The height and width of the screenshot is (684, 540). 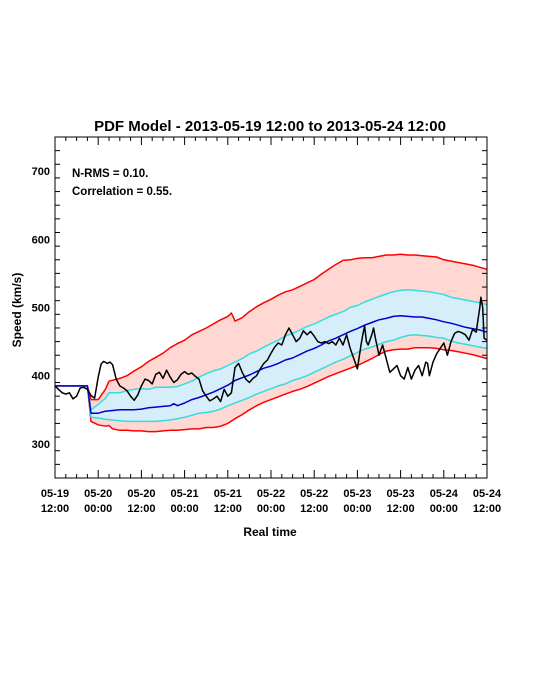 What do you see at coordinates (270, 532) in the screenshot?
I see `x-axis-label: Real time` at bounding box center [270, 532].